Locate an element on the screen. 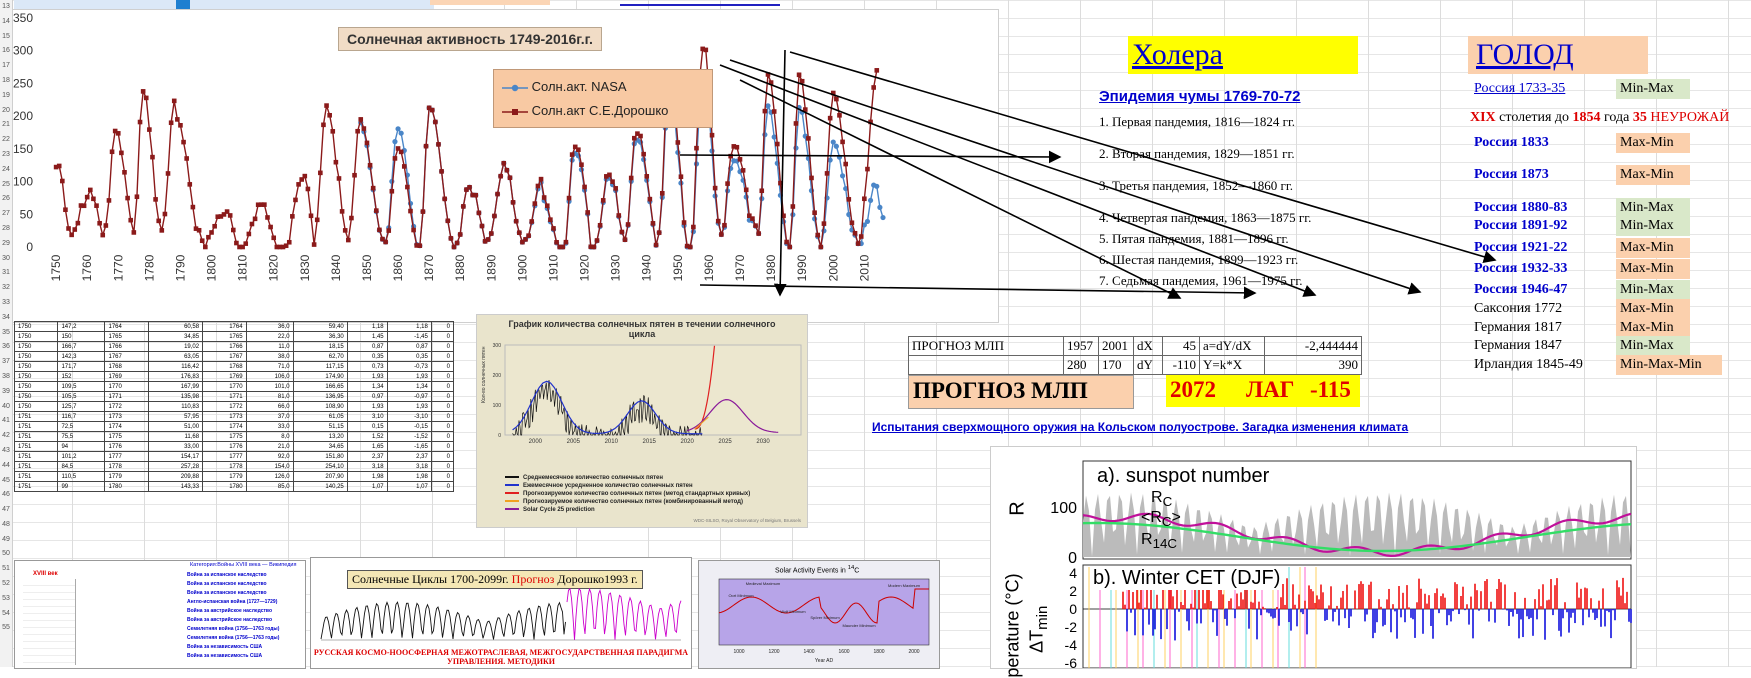 The height and width of the screenshot is (678, 1751). row-number: 41 is located at coordinates (6, 421).